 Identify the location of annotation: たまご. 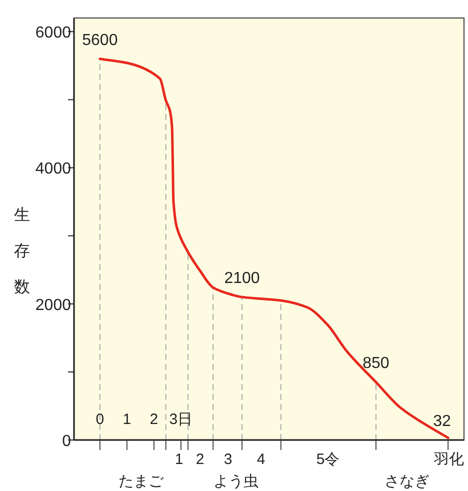
(141, 481).